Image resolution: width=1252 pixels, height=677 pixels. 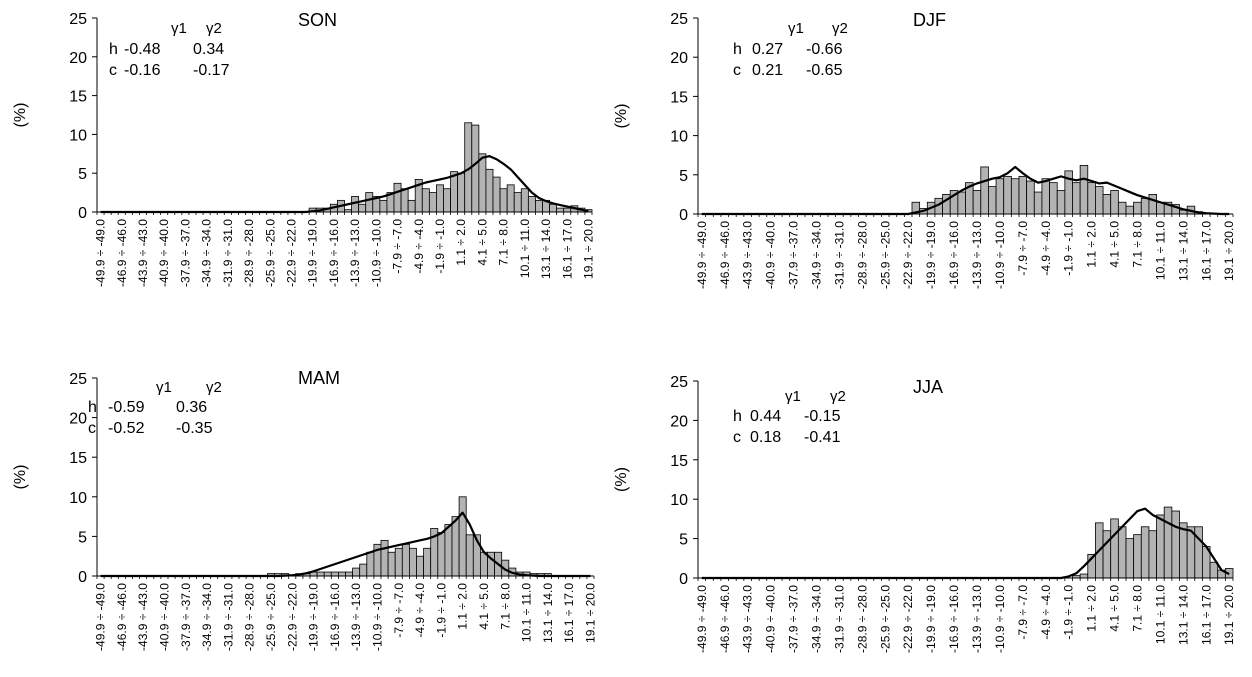 What do you see at coordinates (142, 70) in the screenshot?
I see `stats-row-c-gamma1: -0.16` at bounding box center [142, 70].